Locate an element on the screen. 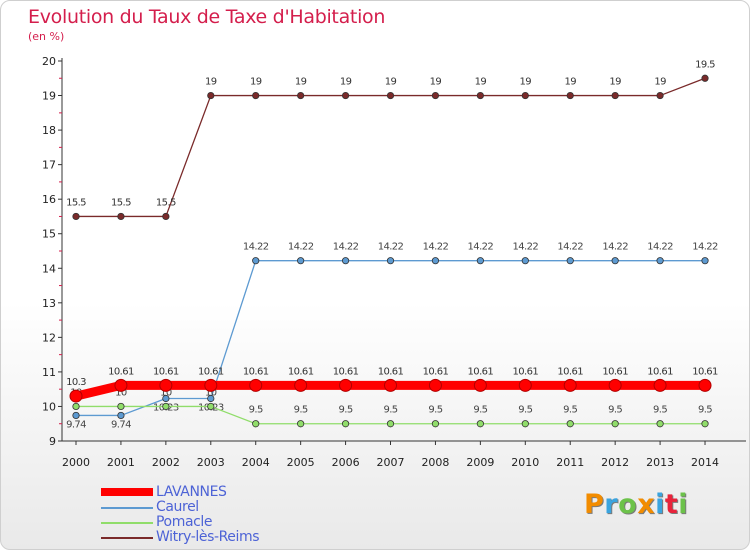  x-tick-label: 2007 is located at coordinates (391, 462).